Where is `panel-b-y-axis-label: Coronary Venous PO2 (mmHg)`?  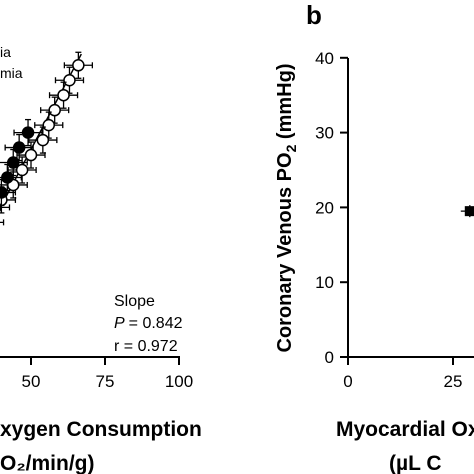 panel-b-y-axis-label: Coronary Venous PO2 (mmHg) is located at coordinates (286, 208).